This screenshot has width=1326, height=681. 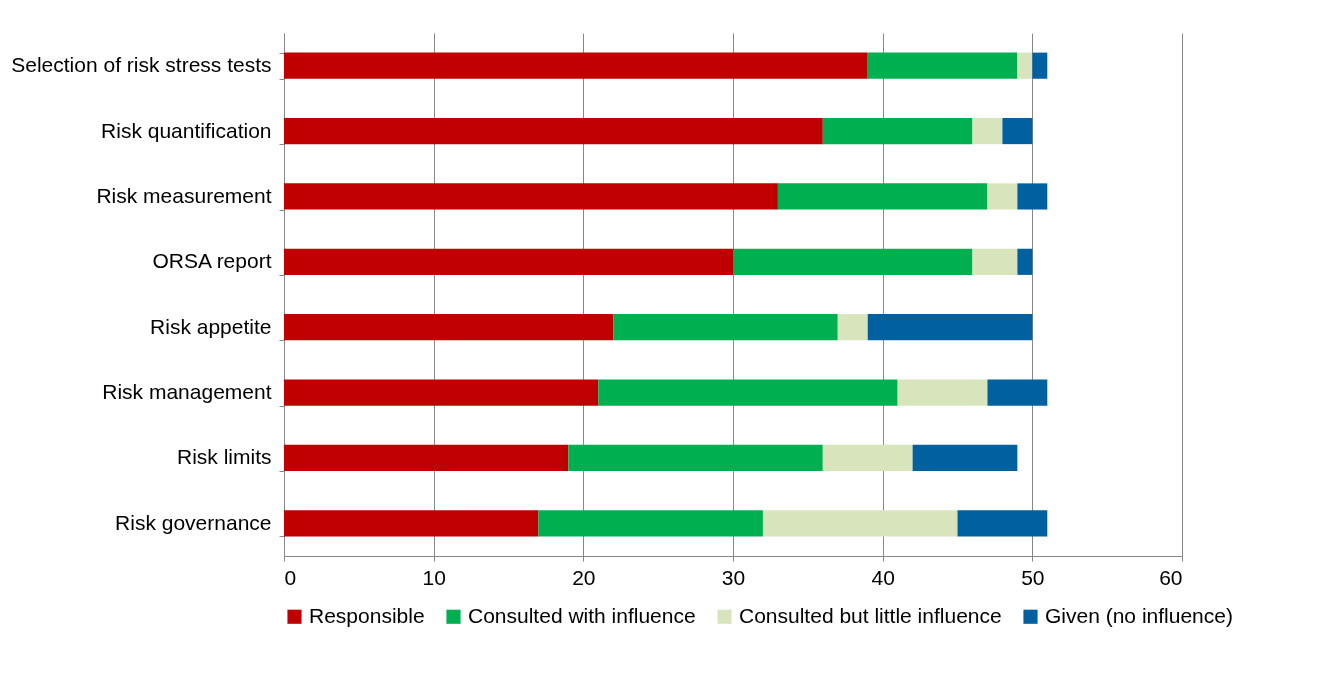 What do you see at coordinates (211, 326) in the screenshot?
I see `y-tick-label: Risk appetite` at bounding box center [211, 326].